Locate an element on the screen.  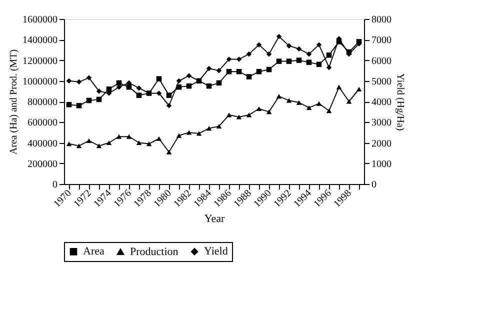
legend-label: Yield is located at coordinates (216, 252).